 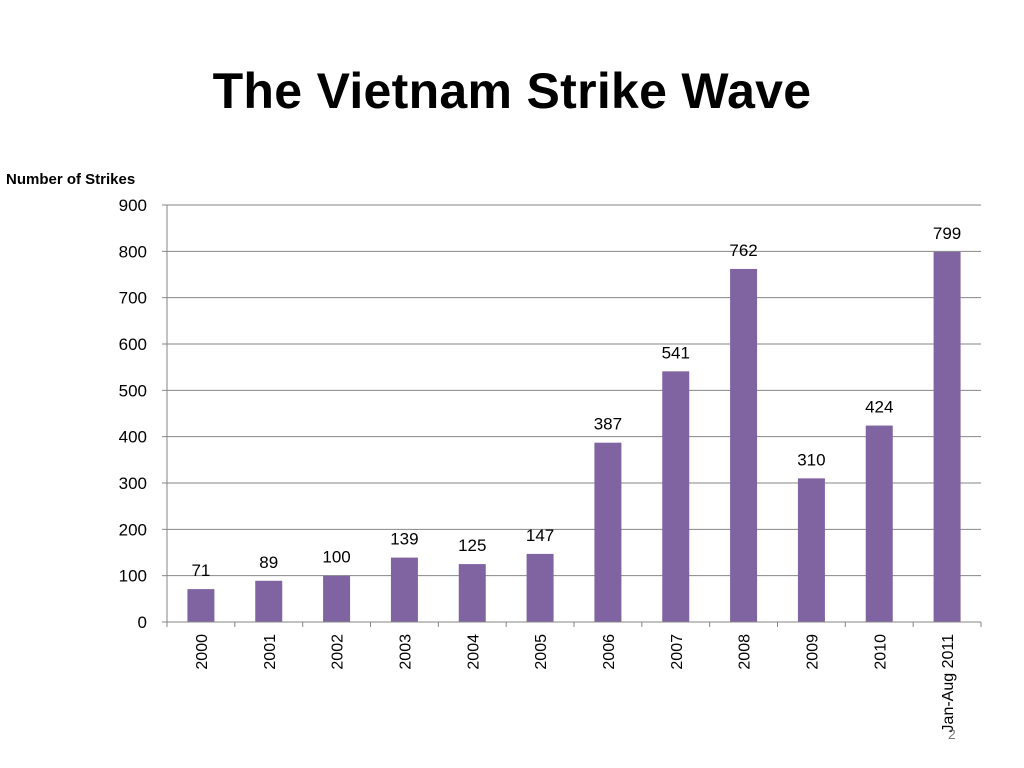 I want to click on y-tick-label: 600, so click(x=133, y=344).